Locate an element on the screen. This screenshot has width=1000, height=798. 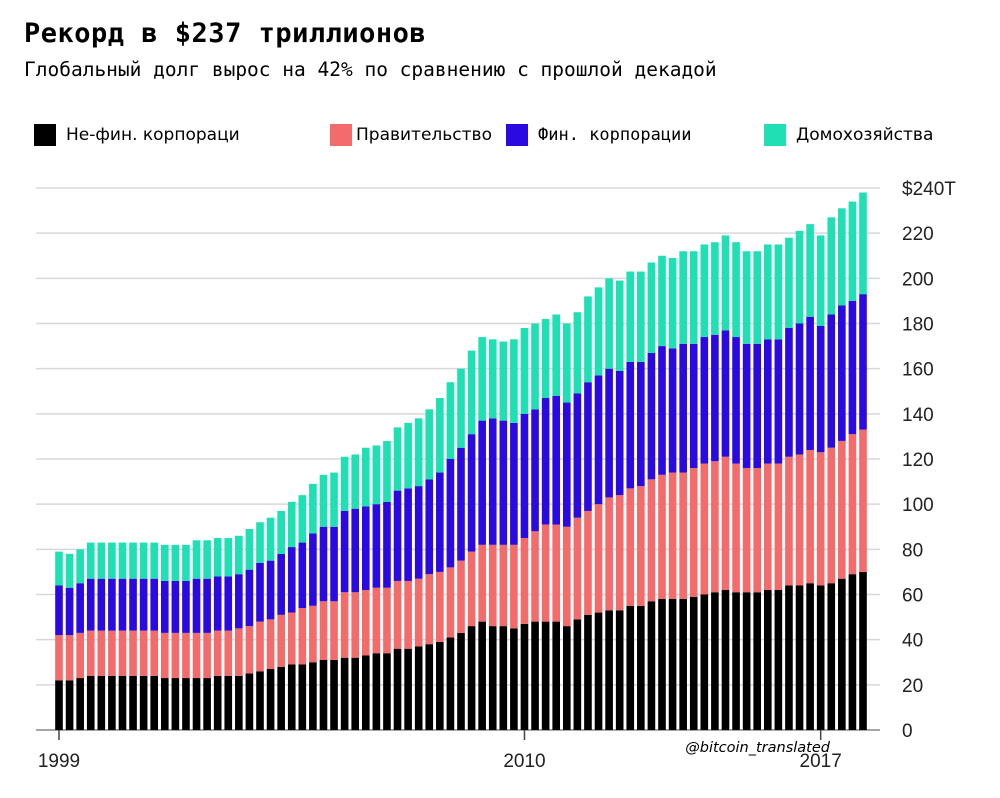
y-tick-label: 140 is located at coordinates (918, 415).